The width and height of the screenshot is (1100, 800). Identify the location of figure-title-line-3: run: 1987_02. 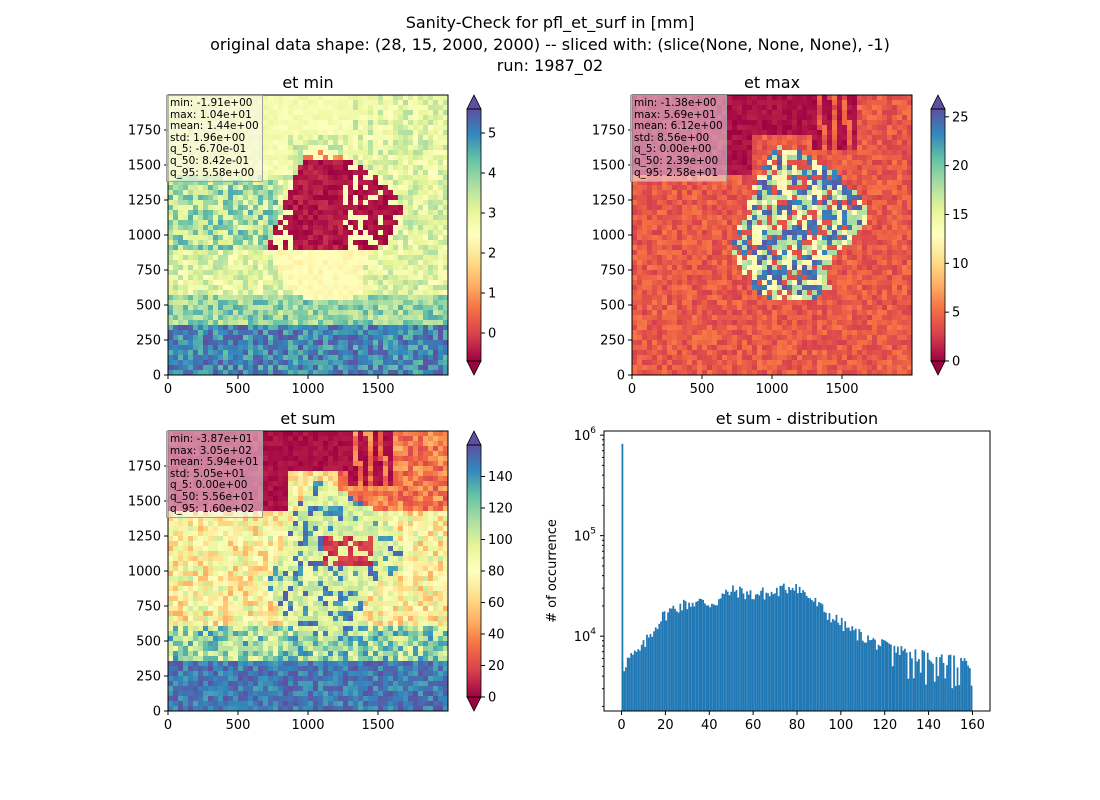
(550, 65).